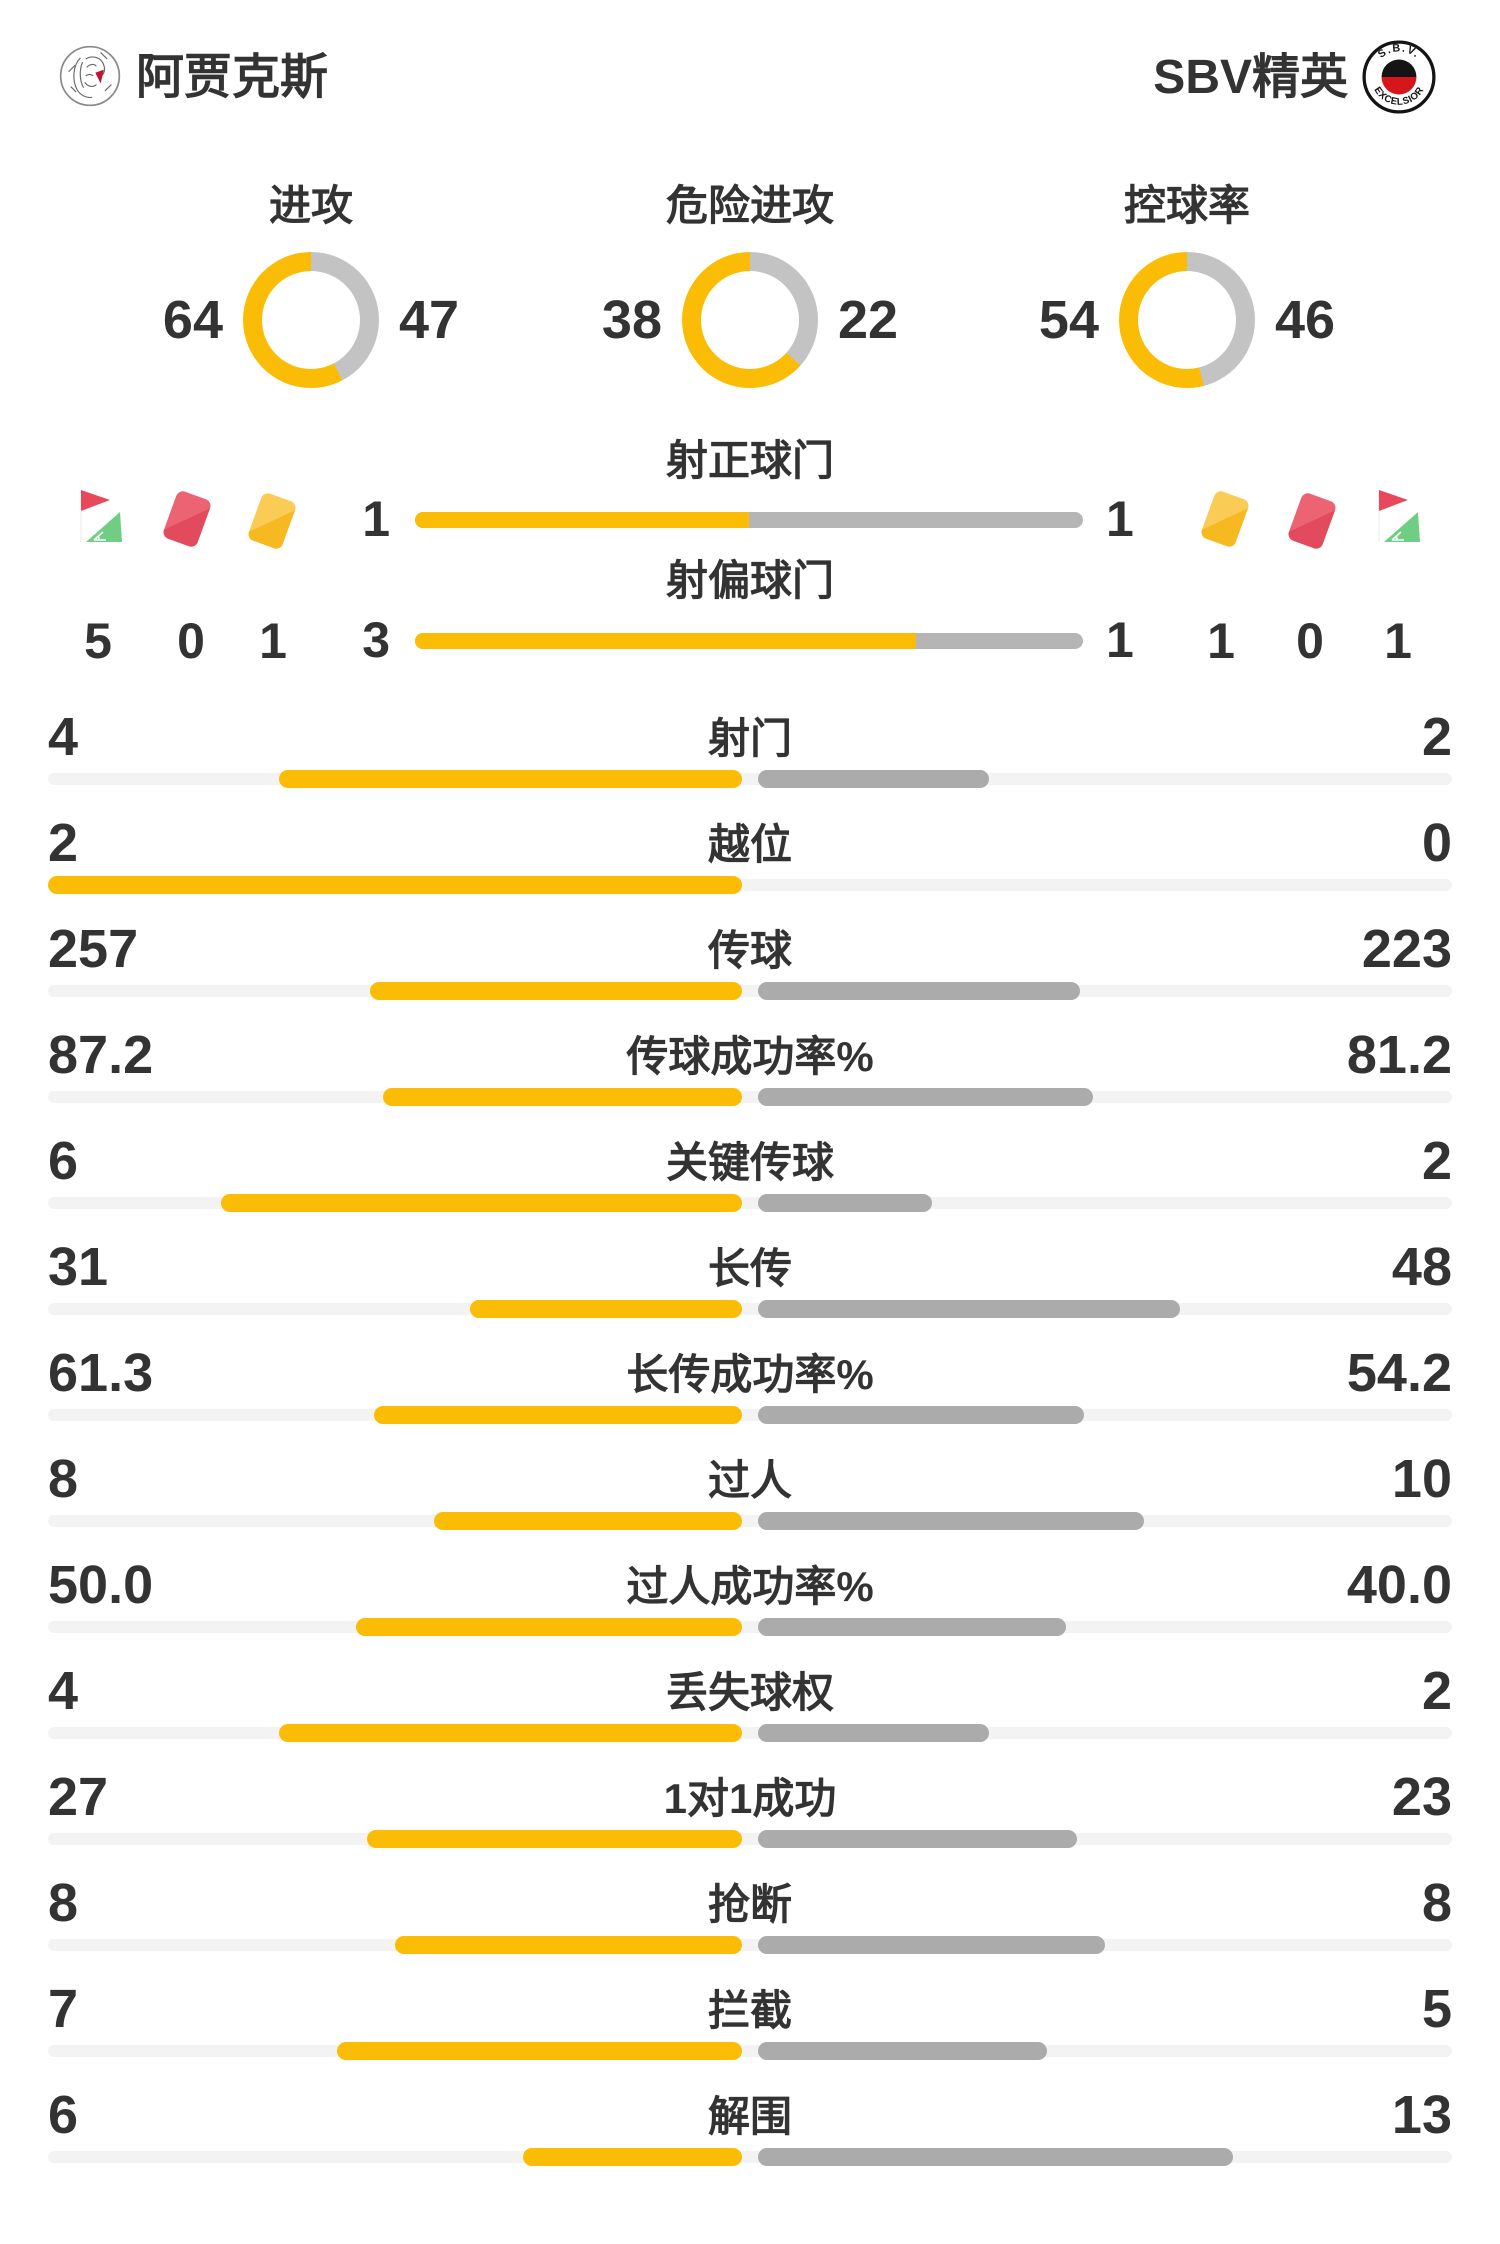 The width and height of the screenshot is (1500, 2244). What do you see at coordinates (750, 1586) in the screenshot?
I see `stat-label: 过人成功率%` at bounding box center [750, 1586].